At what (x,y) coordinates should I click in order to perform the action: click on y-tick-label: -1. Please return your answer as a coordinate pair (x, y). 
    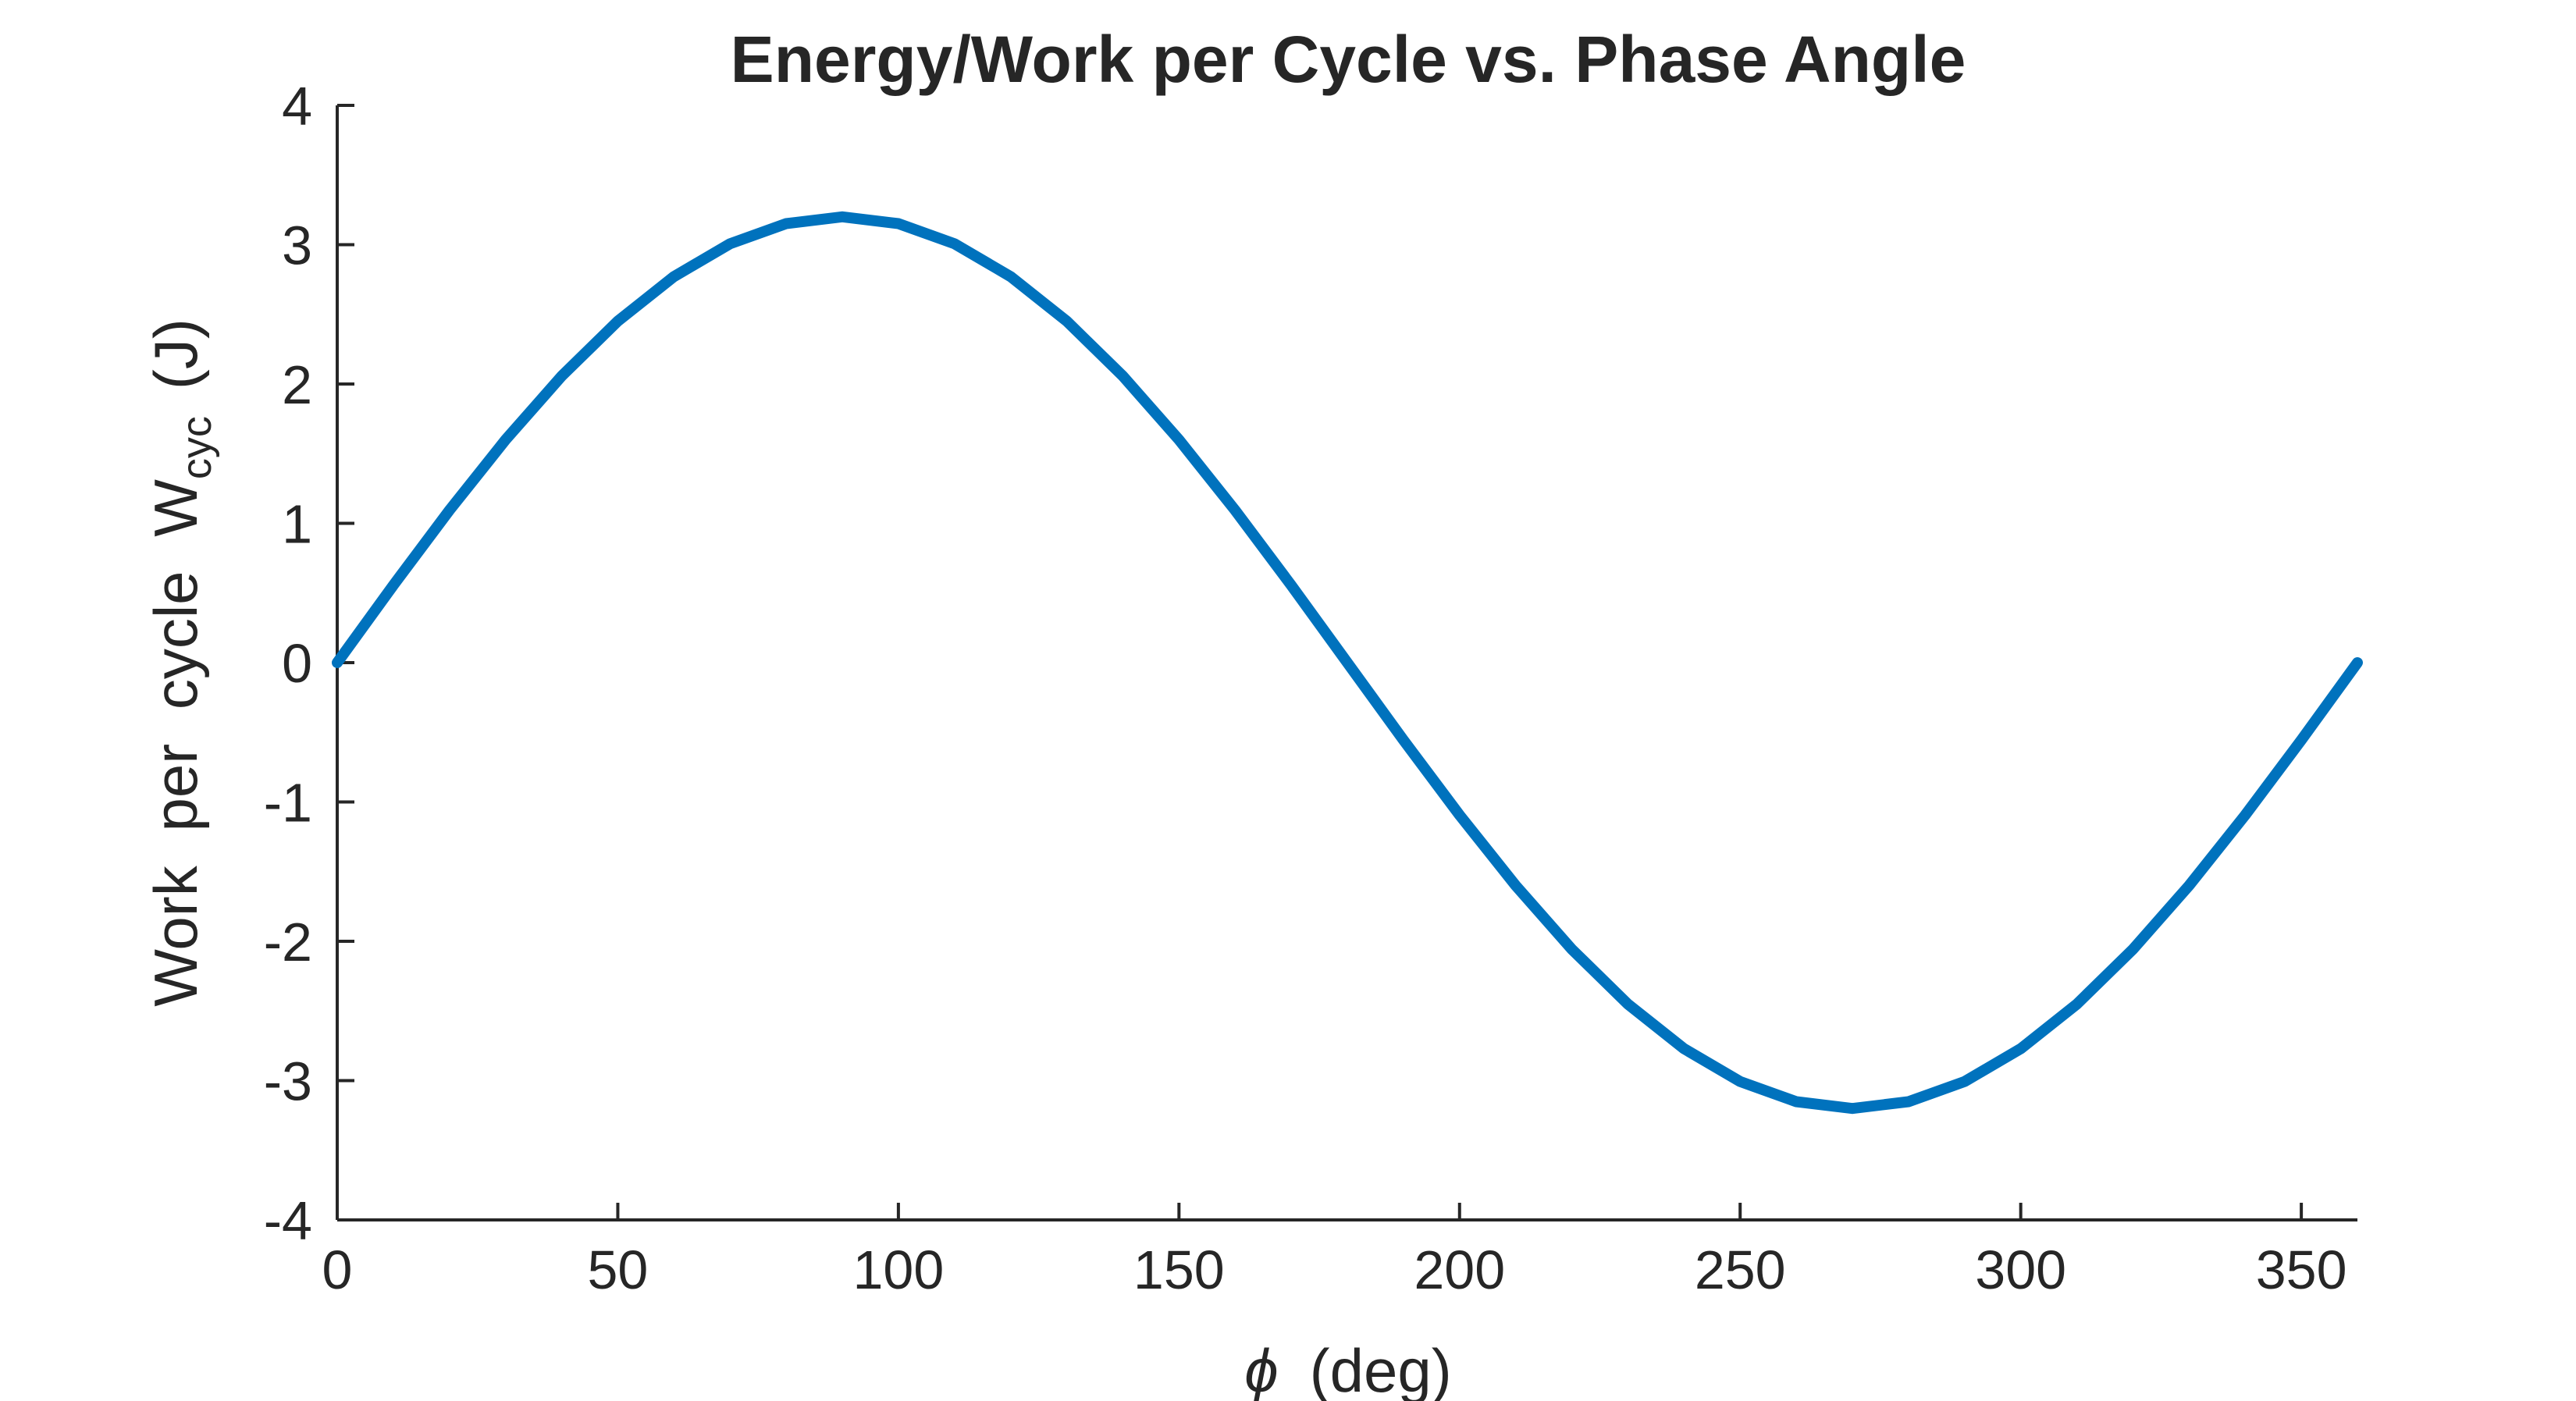
    Looking at the image, I should click on (288, 804).